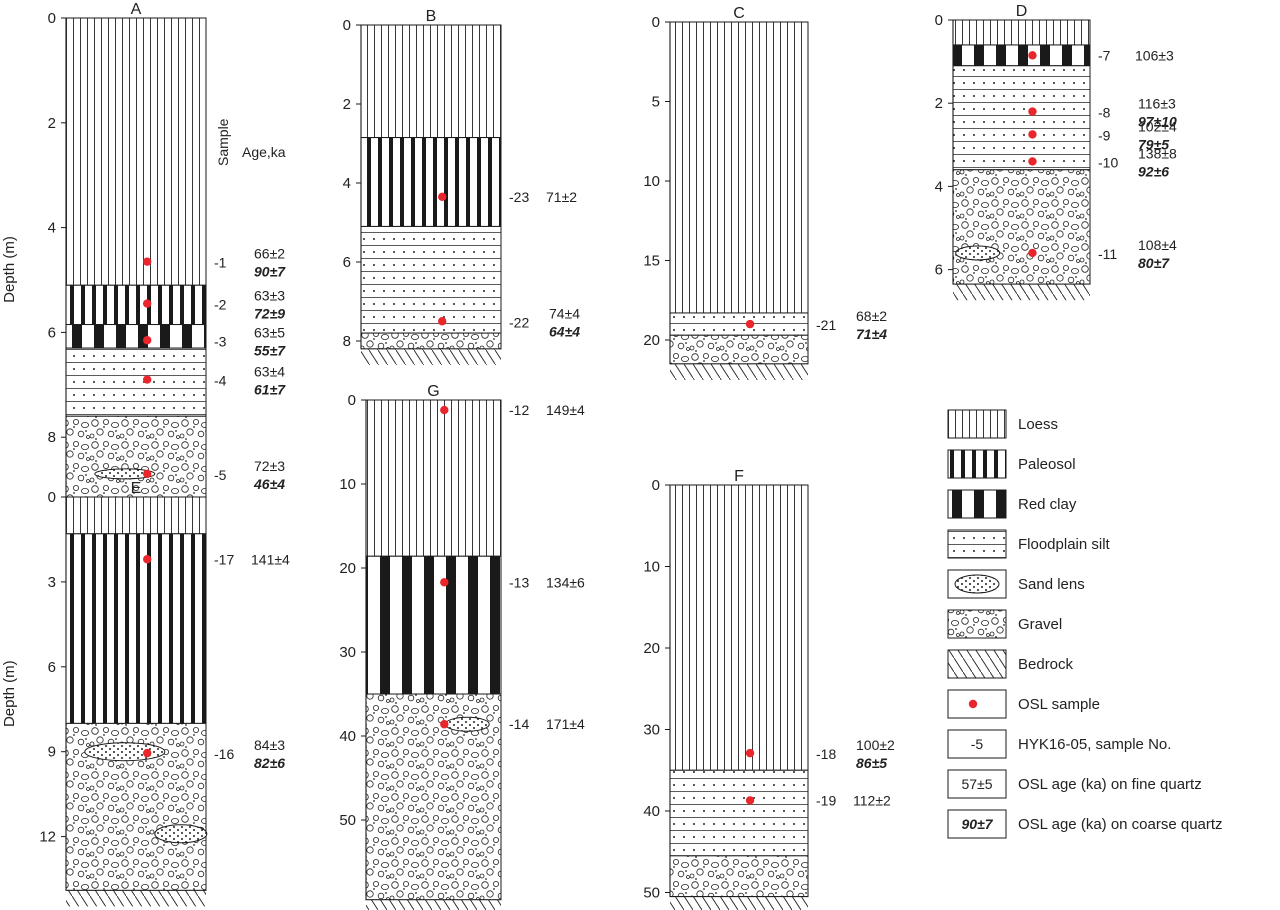 The width and height of the screenshot is (1280, 910). I want to click on sample-number: -13, so click(519, 582).